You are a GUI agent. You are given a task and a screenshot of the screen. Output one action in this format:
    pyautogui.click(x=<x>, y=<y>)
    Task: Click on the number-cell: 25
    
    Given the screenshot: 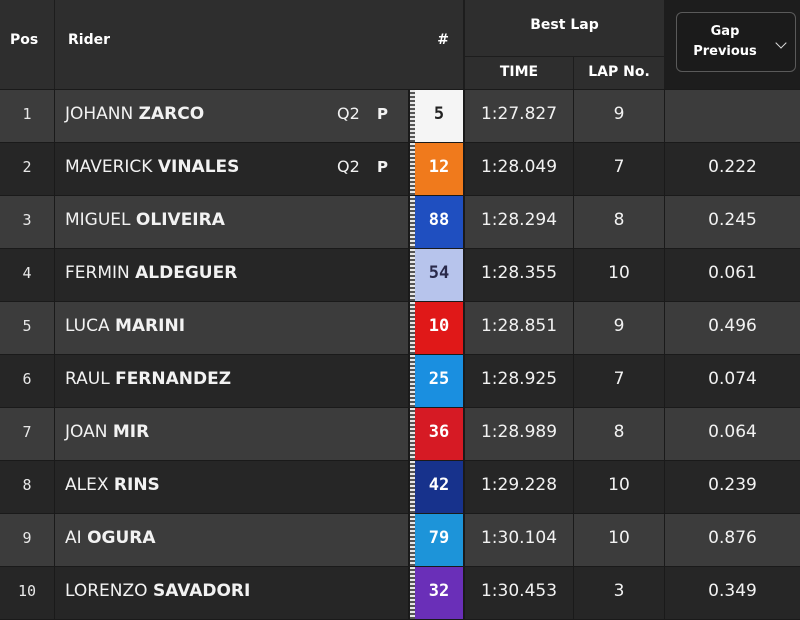 What is the action you would take?
    pyautogui.click(x=436, y=381)
    